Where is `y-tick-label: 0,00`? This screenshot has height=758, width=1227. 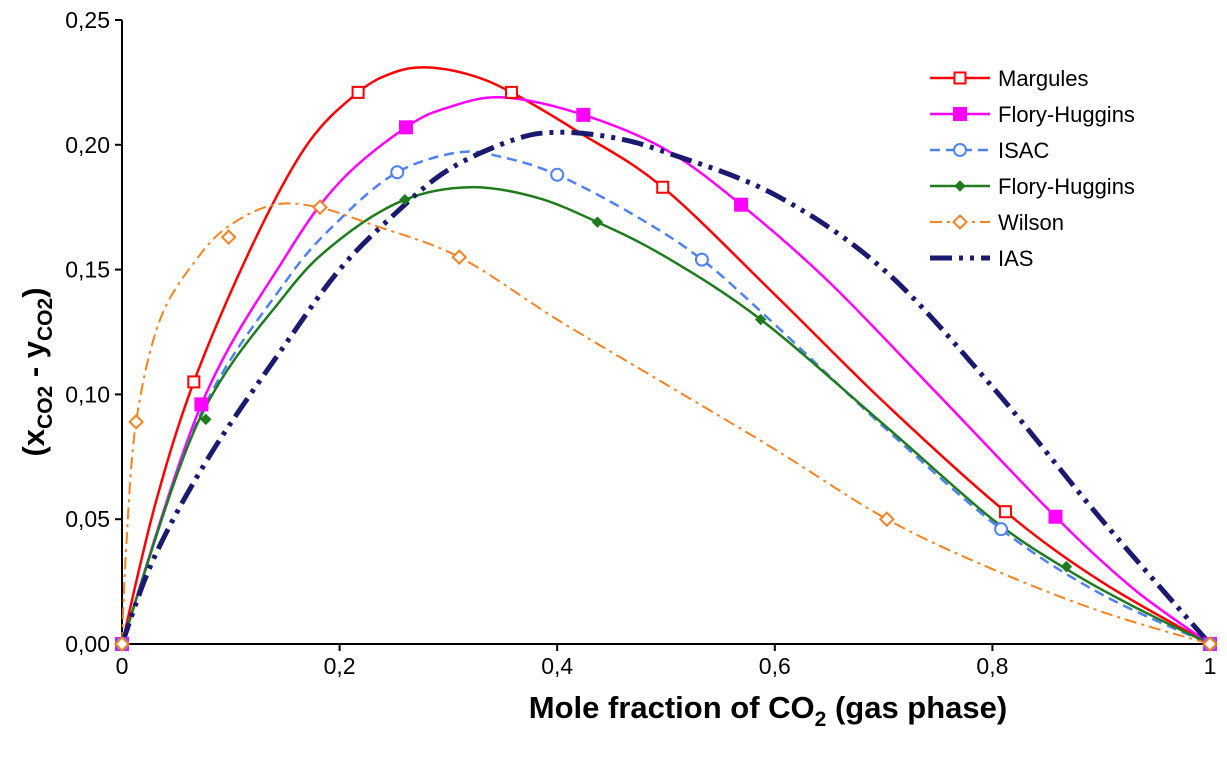
y-tick-label: 0,00 is located at coordinates (87, 644).